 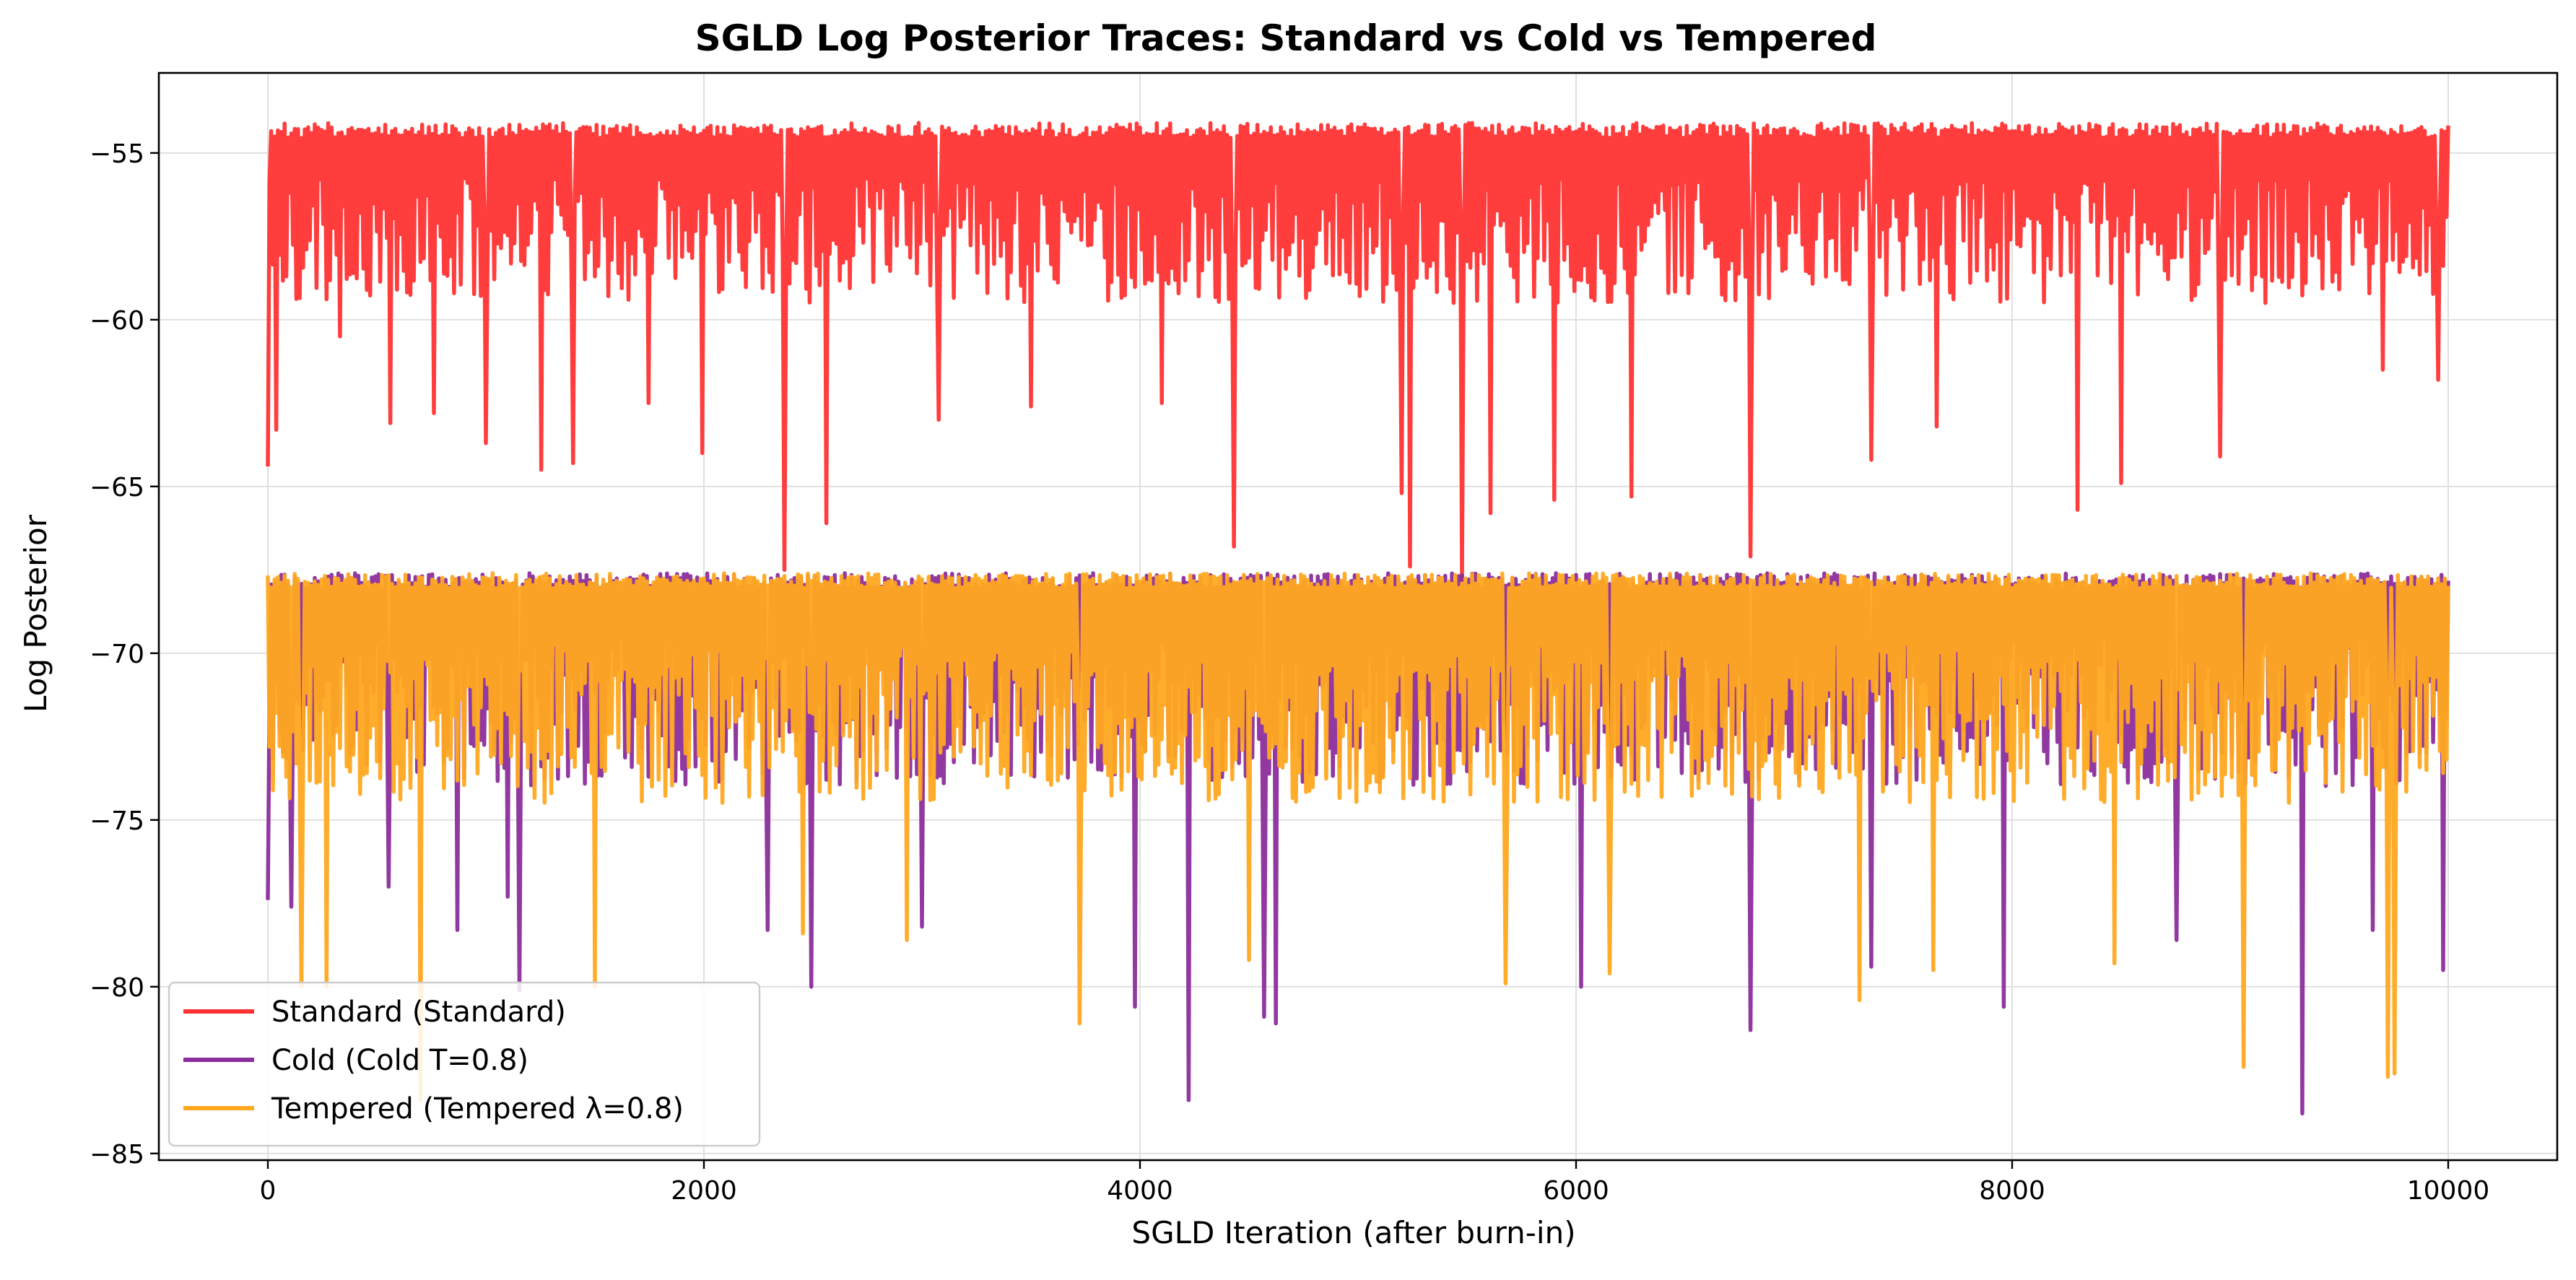 I want to click on legend-label: Standard (Standard), so click(x=419, y=1012).